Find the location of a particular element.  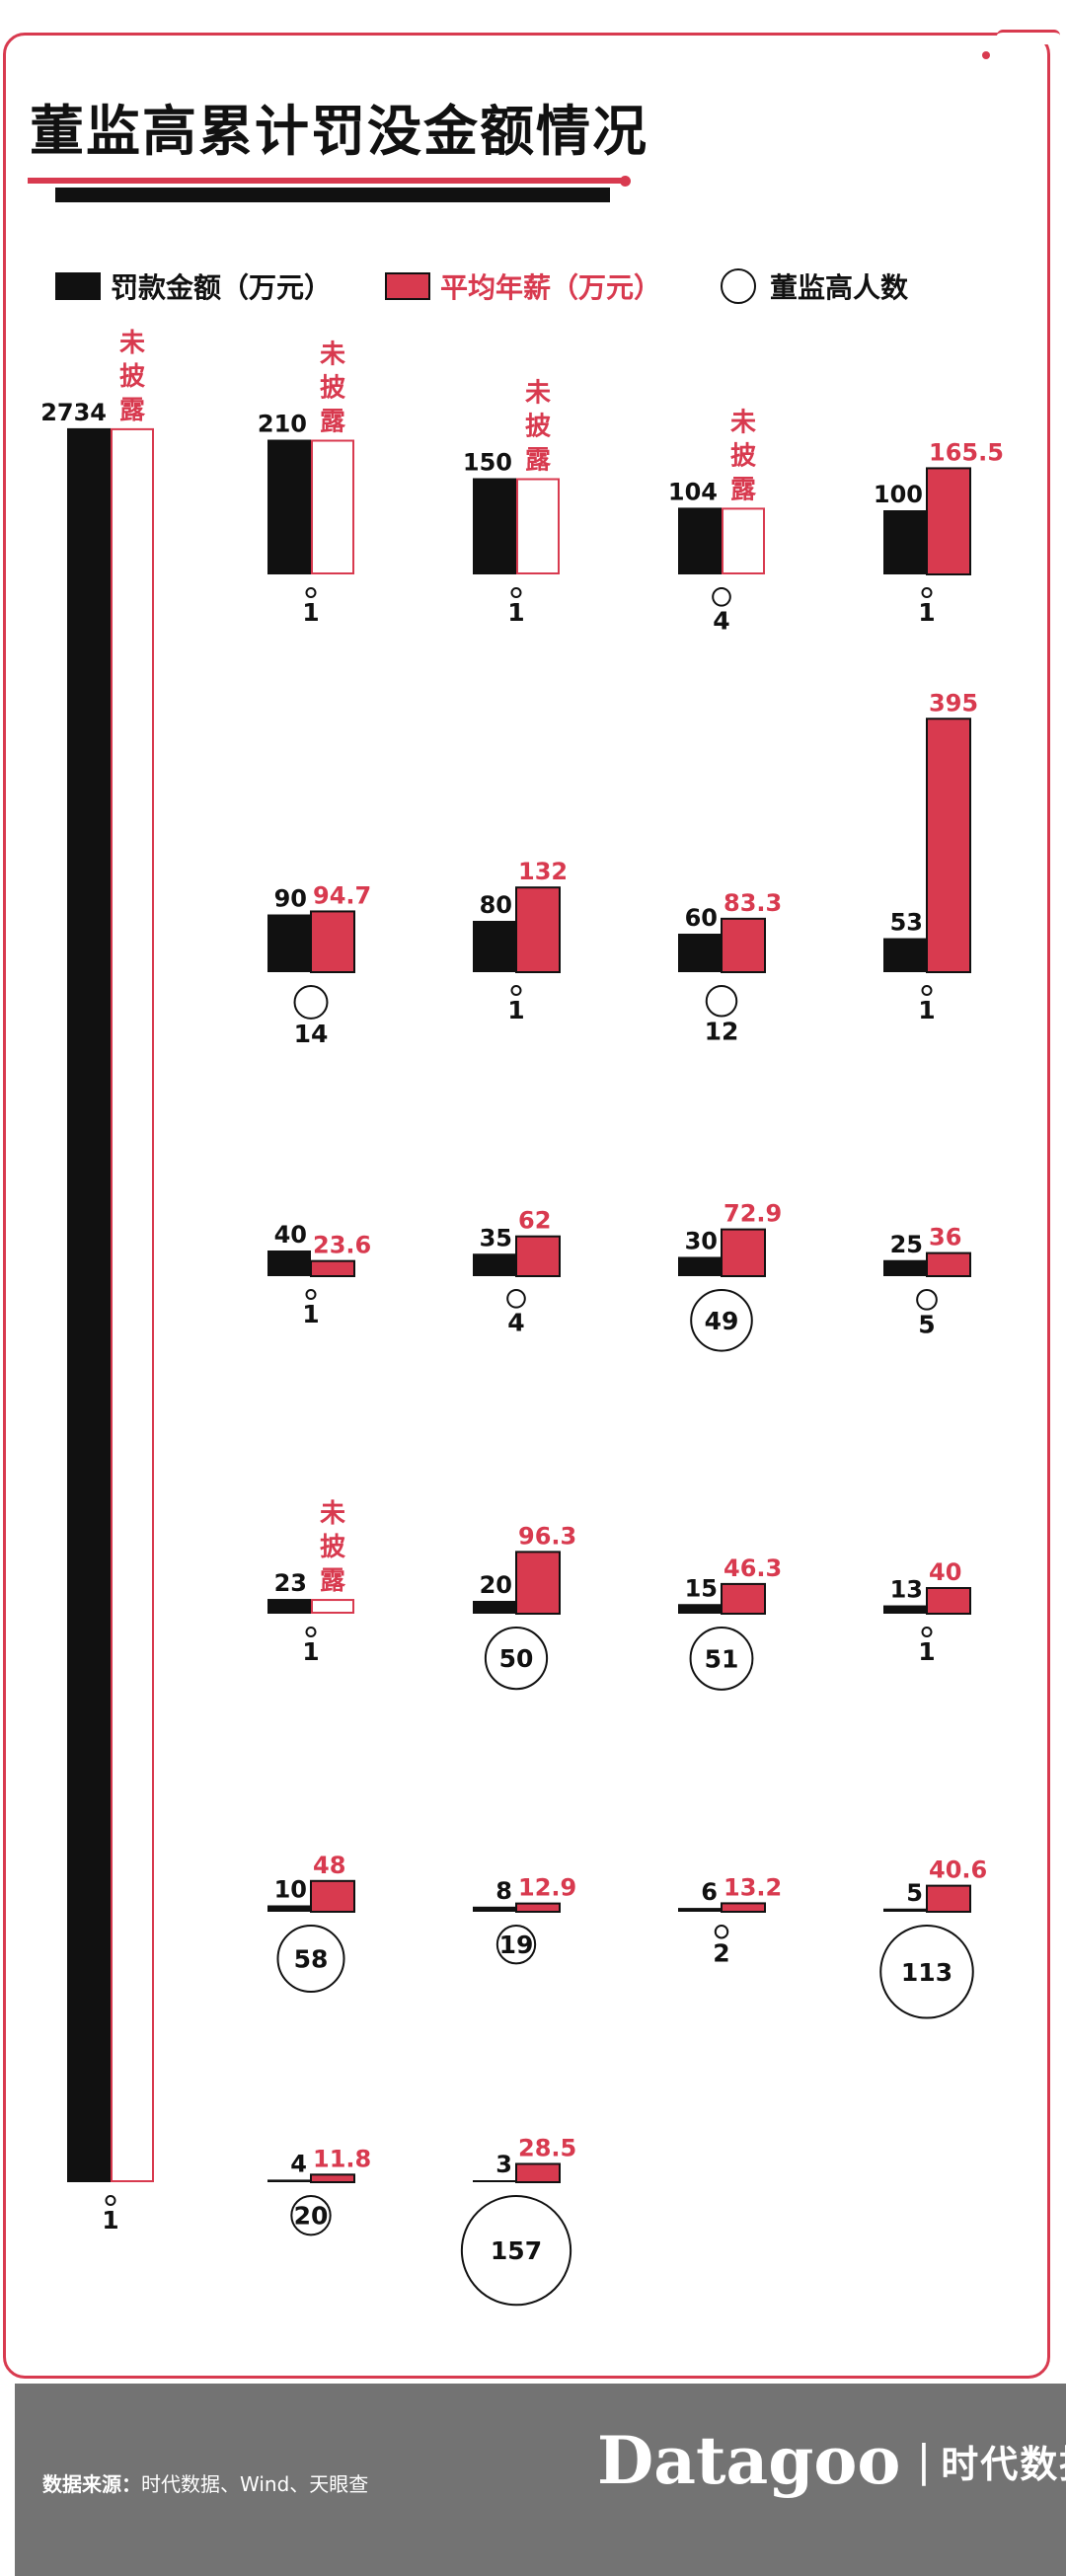

people-count-label: 4 is located at coordinates (515, 1323).